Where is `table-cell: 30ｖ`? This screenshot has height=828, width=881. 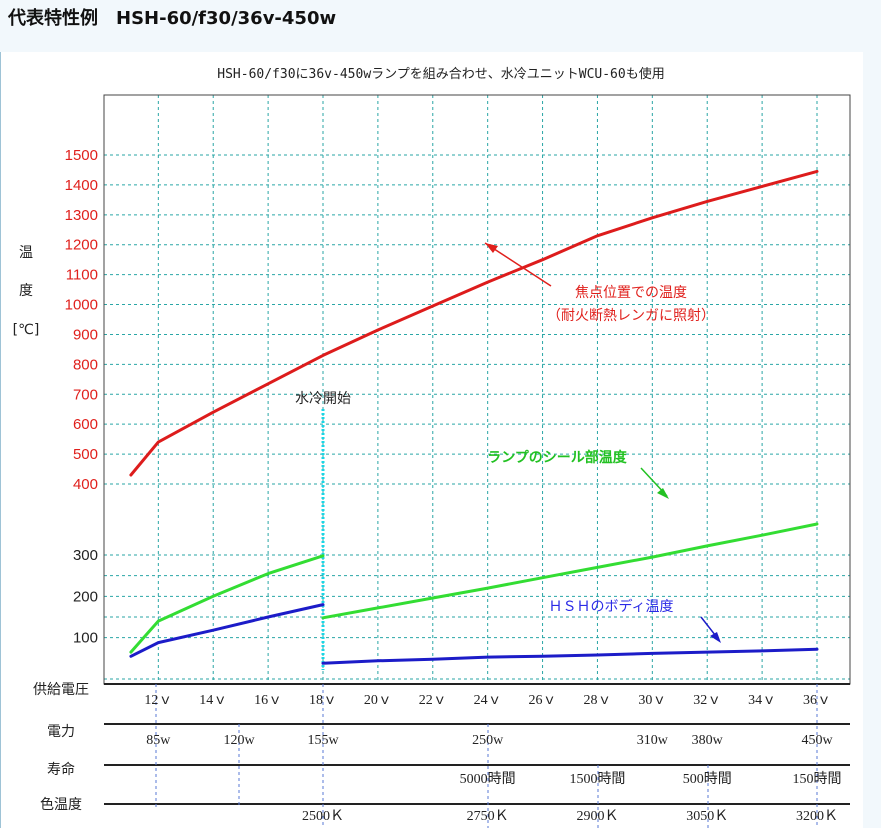
table-cell: 30ｖ is located at coordinates (652, 700).